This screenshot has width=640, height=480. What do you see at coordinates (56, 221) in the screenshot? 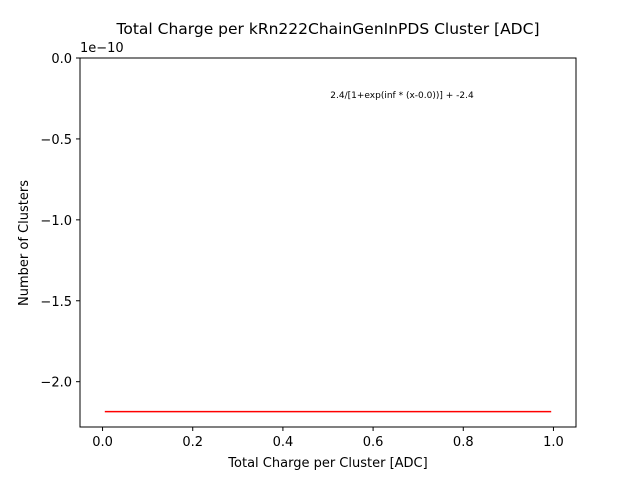
I see `y-tick-label: −1.0` at bounding box center [56, 221].